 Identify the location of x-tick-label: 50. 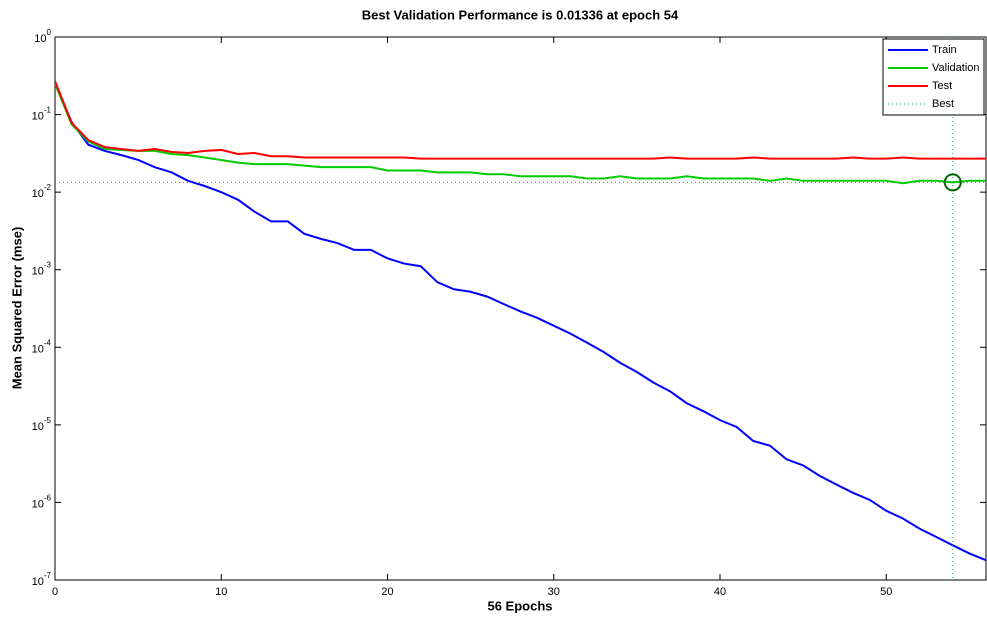
(886, 592).